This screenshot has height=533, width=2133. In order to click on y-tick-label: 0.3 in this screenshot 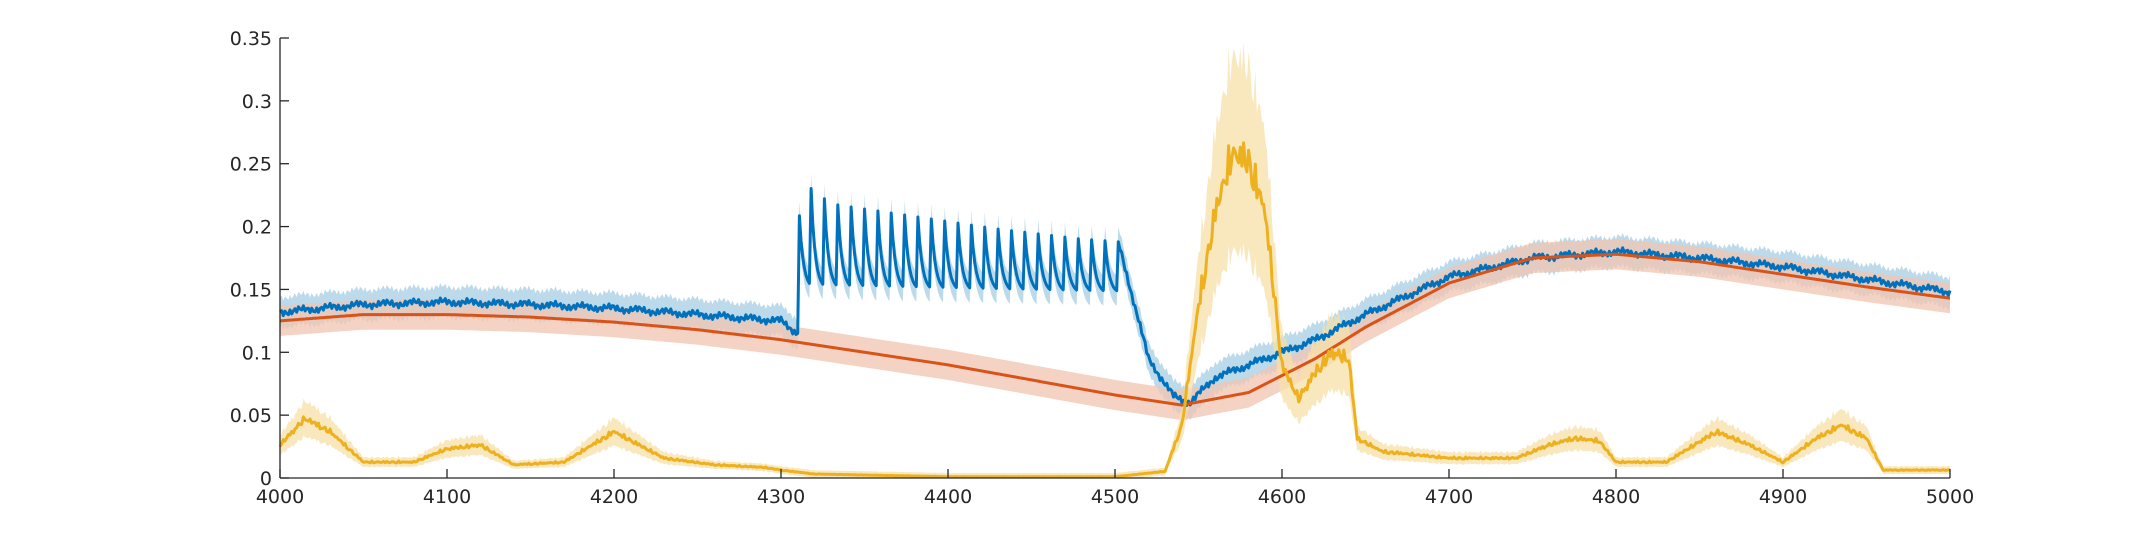, I will do `click(257, 102)`.